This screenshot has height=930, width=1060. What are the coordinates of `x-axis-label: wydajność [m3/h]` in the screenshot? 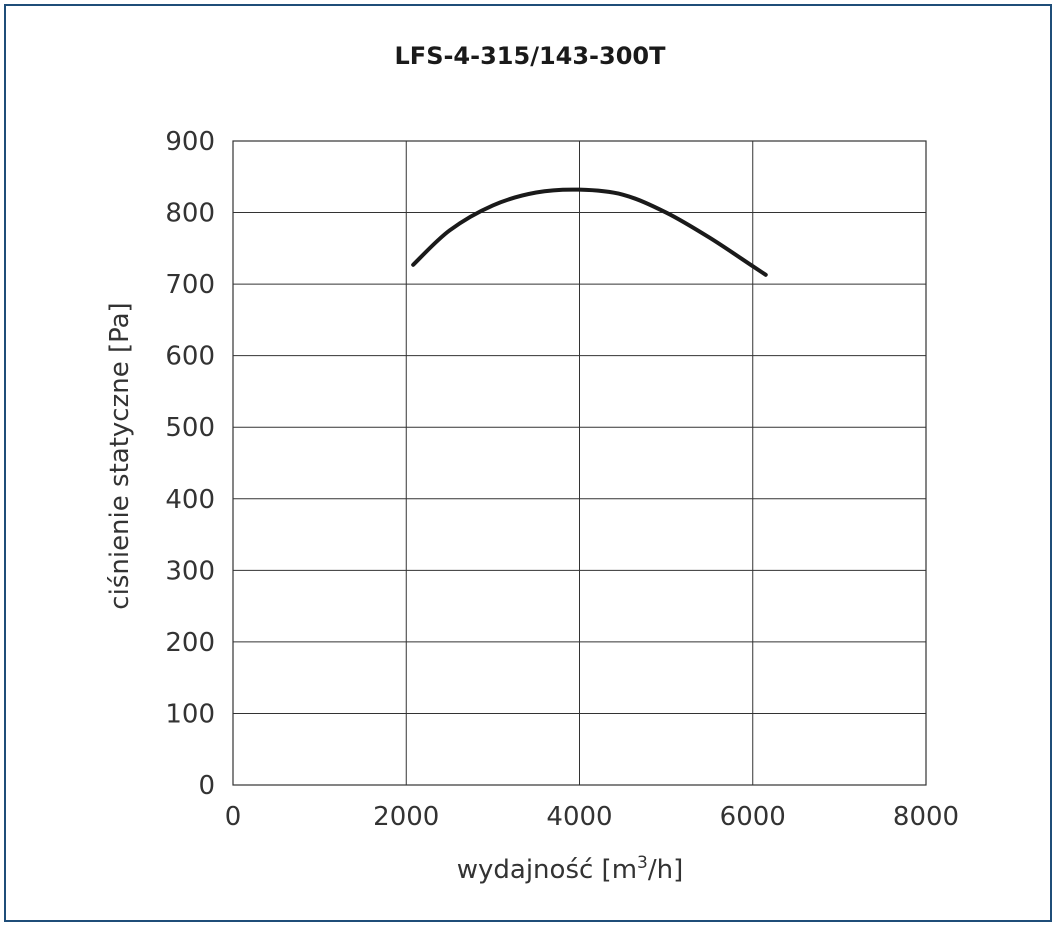 It's located at (570, 869).